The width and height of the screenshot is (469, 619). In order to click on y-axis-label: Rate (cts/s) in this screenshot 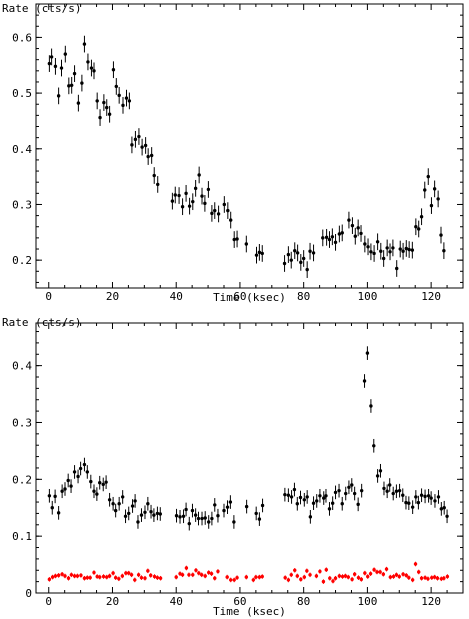, I will do `click(41, 8)`.